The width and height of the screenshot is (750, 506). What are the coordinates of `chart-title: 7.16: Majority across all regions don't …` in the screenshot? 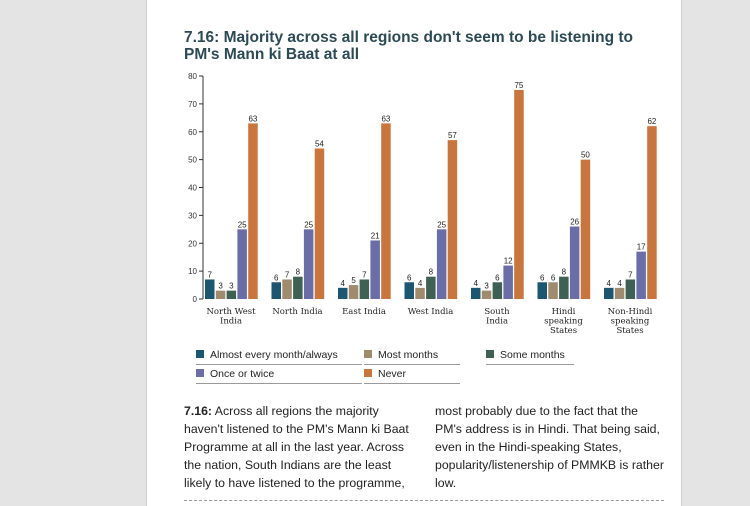 It's located at (414, 46).